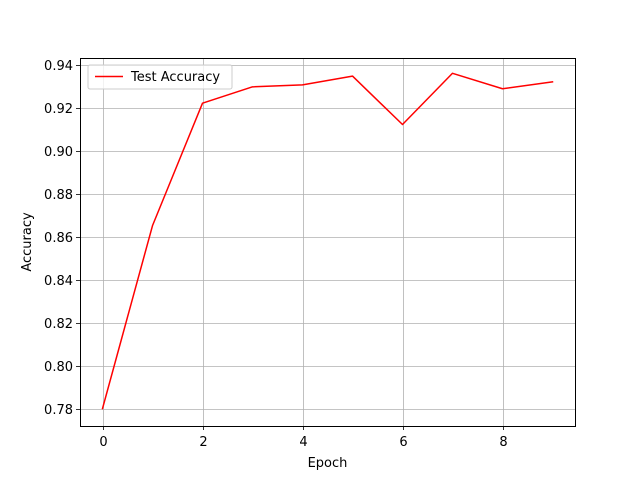 This screenshot has height=480, width=640. What do you see at coordinates (58, 367) in the screenshot?
I see `y-tick-label: 0.80` at bounding box center [58, 367].